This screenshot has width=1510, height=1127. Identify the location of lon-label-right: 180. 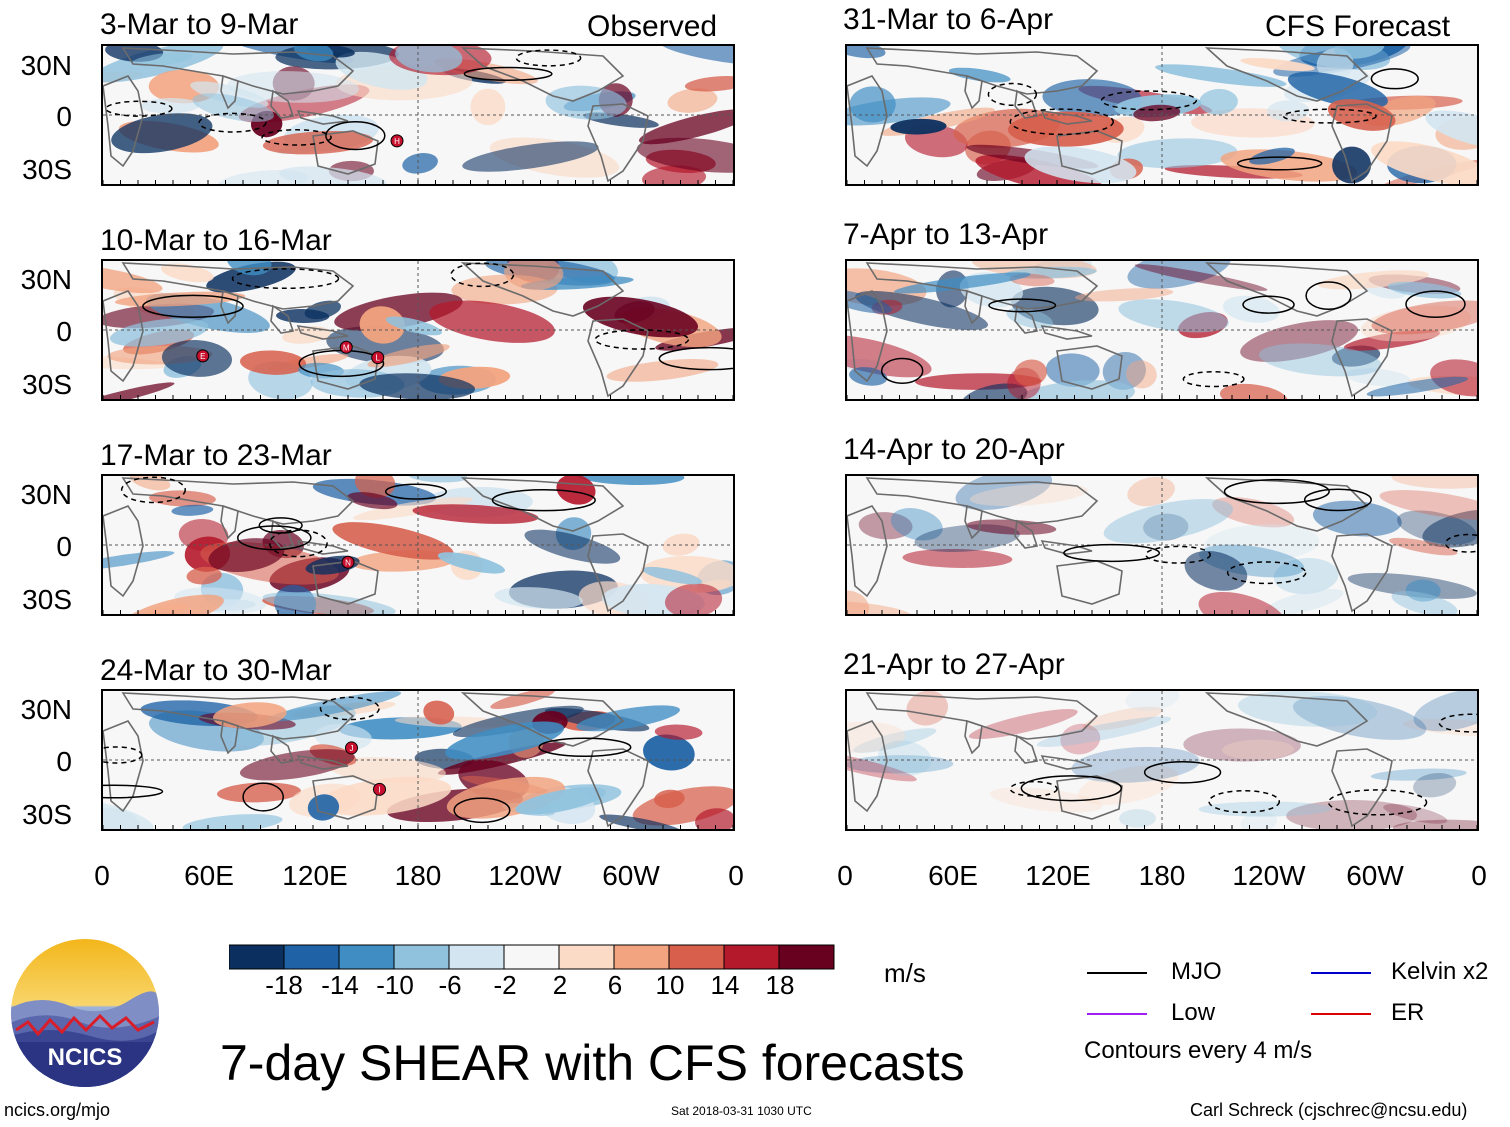
(1162, 875).